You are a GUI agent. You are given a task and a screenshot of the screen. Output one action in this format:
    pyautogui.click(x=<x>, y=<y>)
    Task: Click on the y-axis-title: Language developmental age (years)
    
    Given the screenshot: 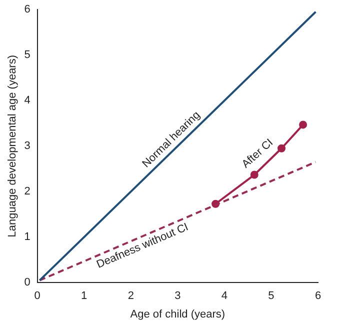 What is the action you would take?
    pyautogui.click(x=12, y=146)
    